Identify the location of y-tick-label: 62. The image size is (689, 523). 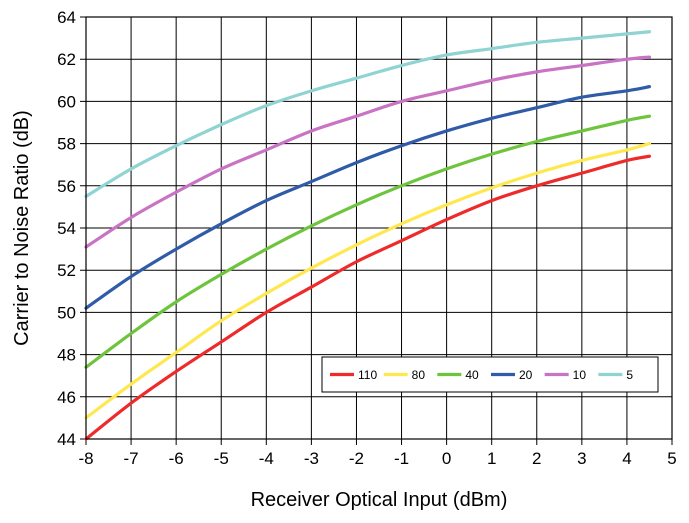
(66, 59).